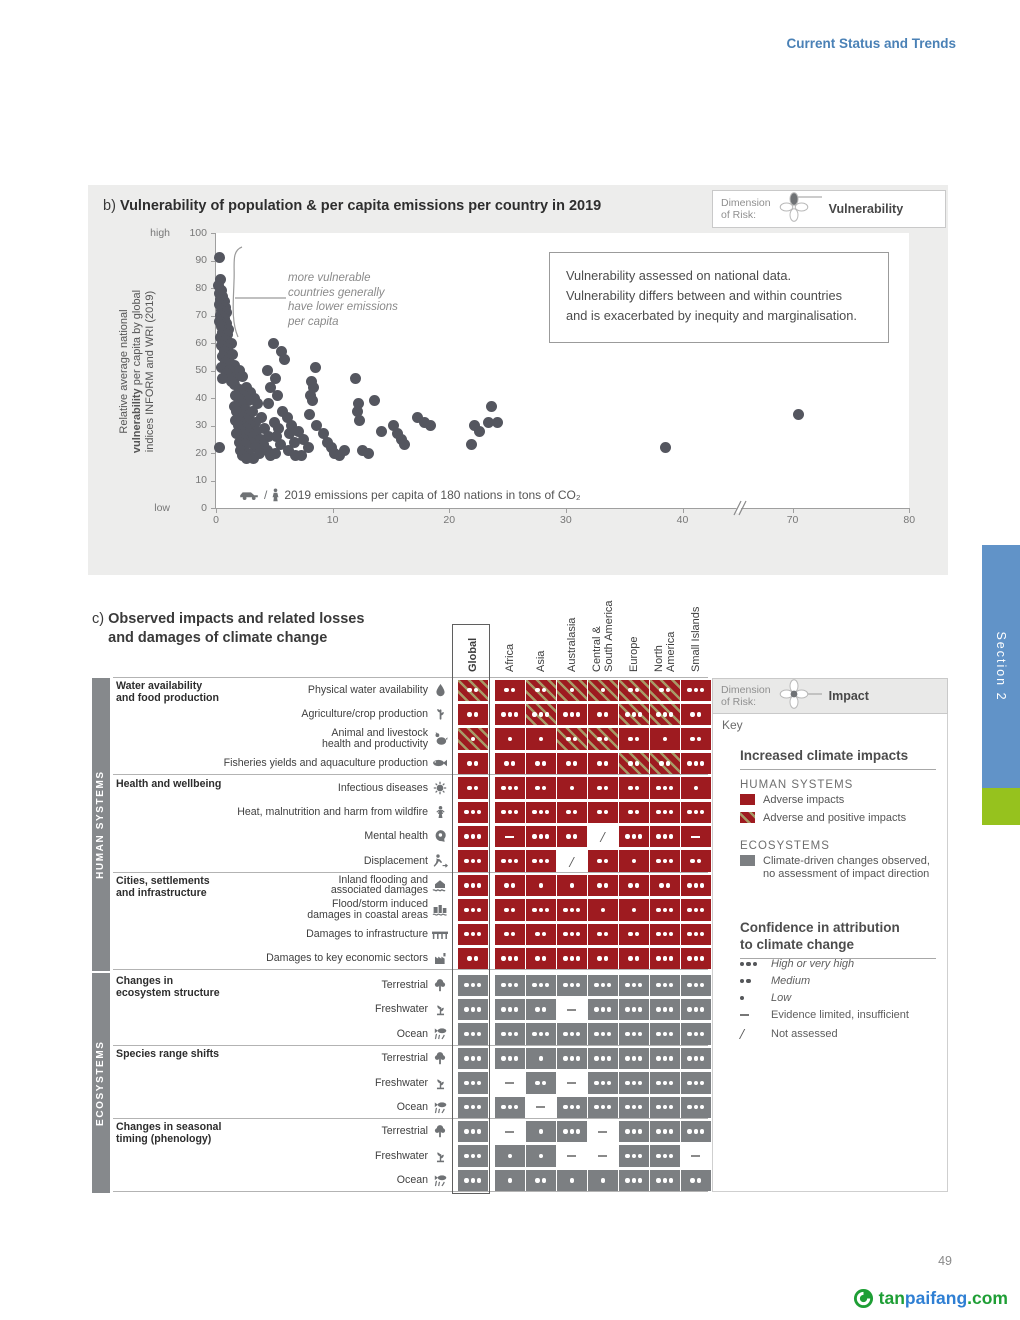  What do you see at coordinates (440, 836) in the screenshot?
I see `mental-health-icon` at bounding box center [440, 836].